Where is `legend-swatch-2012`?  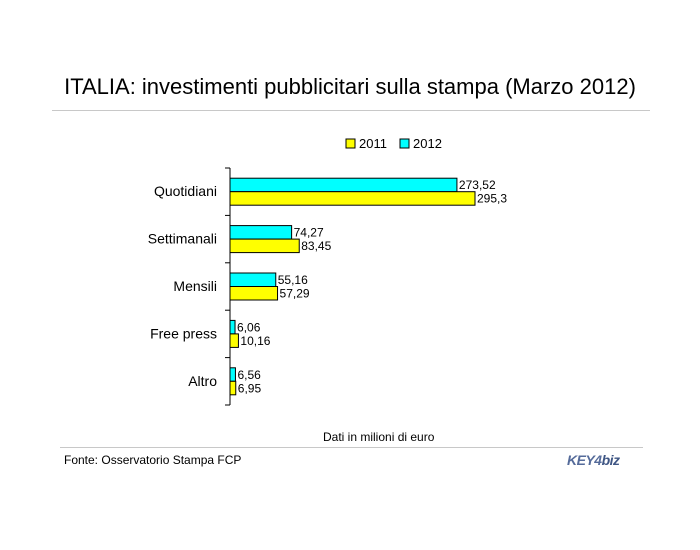 legend-swatch-2012 is located at coordinates (404, 143).